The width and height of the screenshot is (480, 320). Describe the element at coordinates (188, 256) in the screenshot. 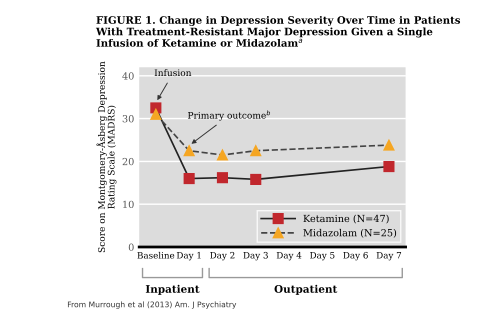

I see `x-tick-label: Day 1` at that location.